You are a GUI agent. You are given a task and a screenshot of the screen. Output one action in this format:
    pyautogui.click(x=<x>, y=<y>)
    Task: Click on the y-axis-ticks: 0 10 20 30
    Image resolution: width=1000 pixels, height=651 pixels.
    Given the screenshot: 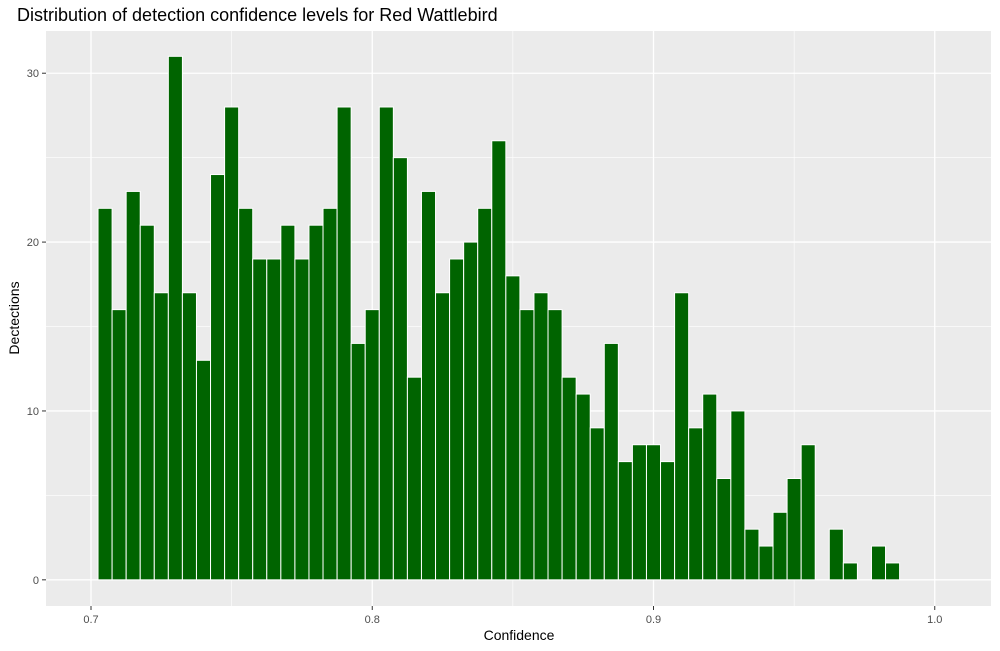 What is the action you would take?
    pyautogui.click(x=36, y=327)
    